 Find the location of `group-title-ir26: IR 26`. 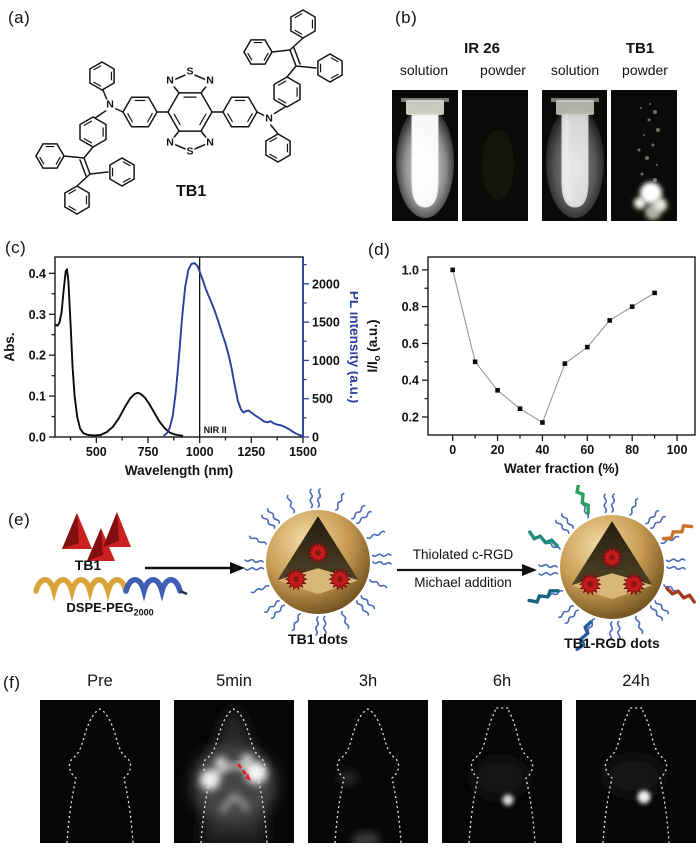

group-title-ir26: IR 26 is located at coordinates (482, 48).